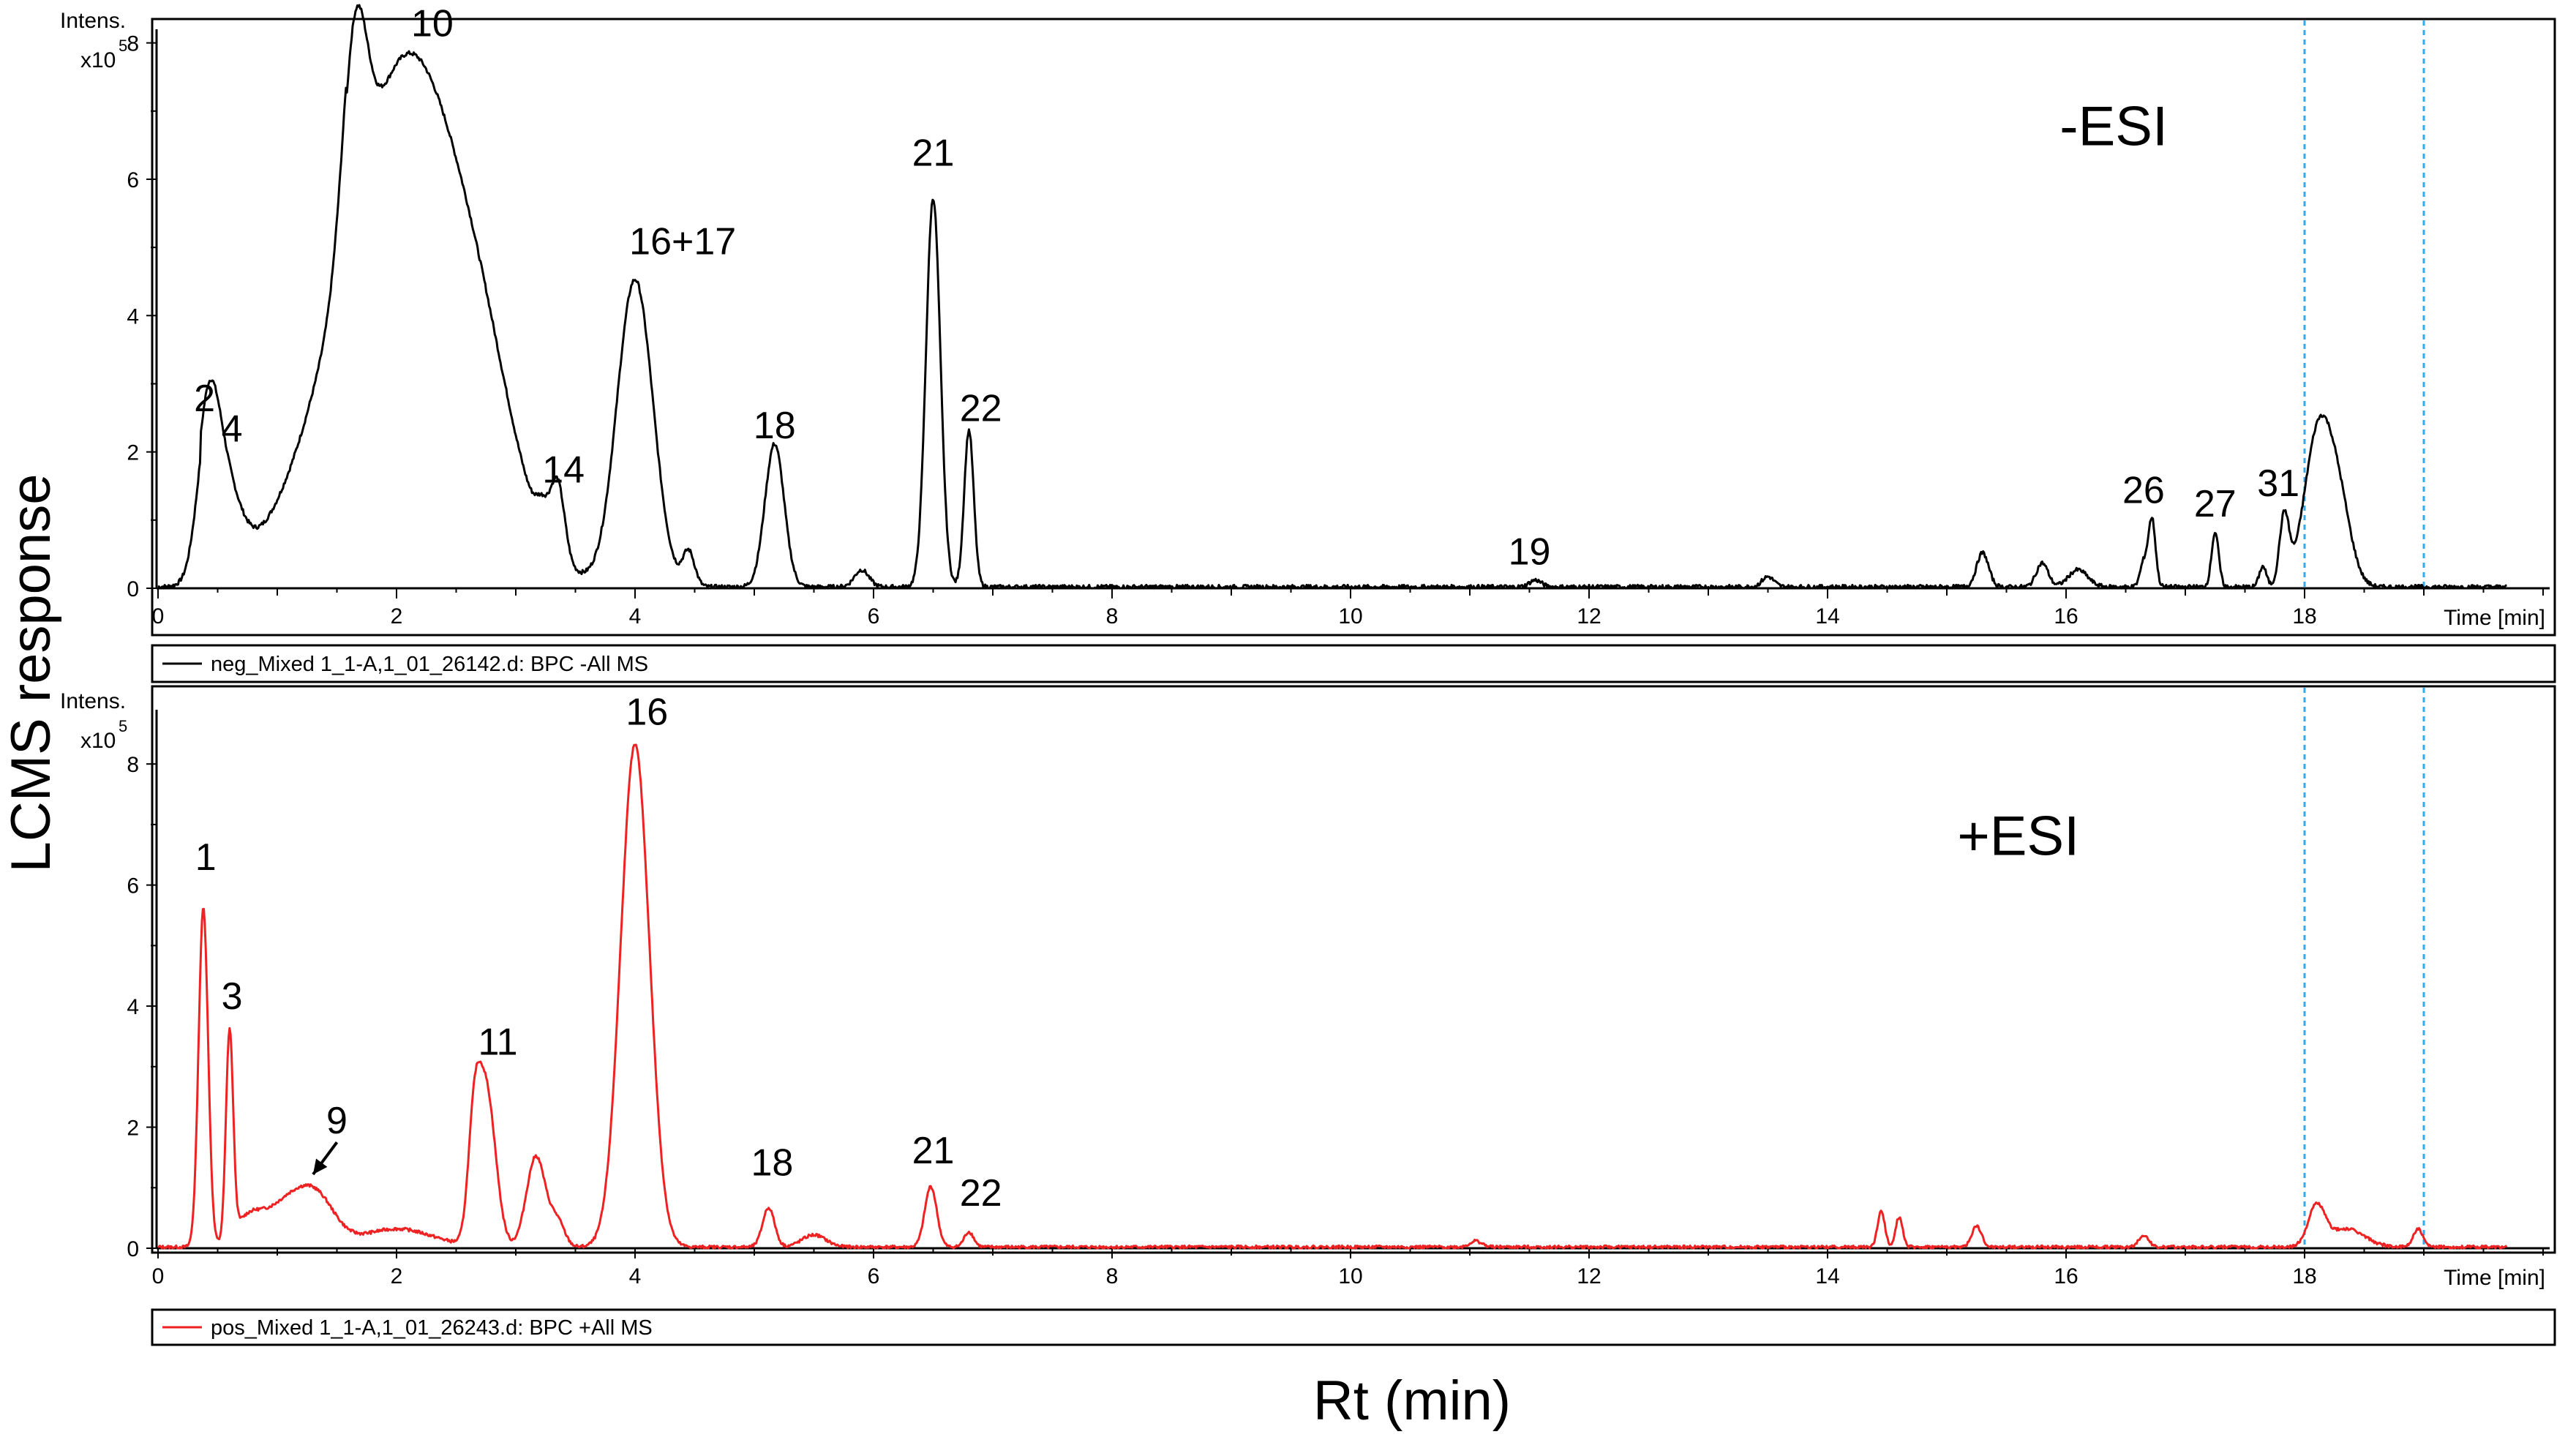 The width and height of the screenshot is (2576, 1437). I want to click on peak-label: 16+17, so click(682, 242).